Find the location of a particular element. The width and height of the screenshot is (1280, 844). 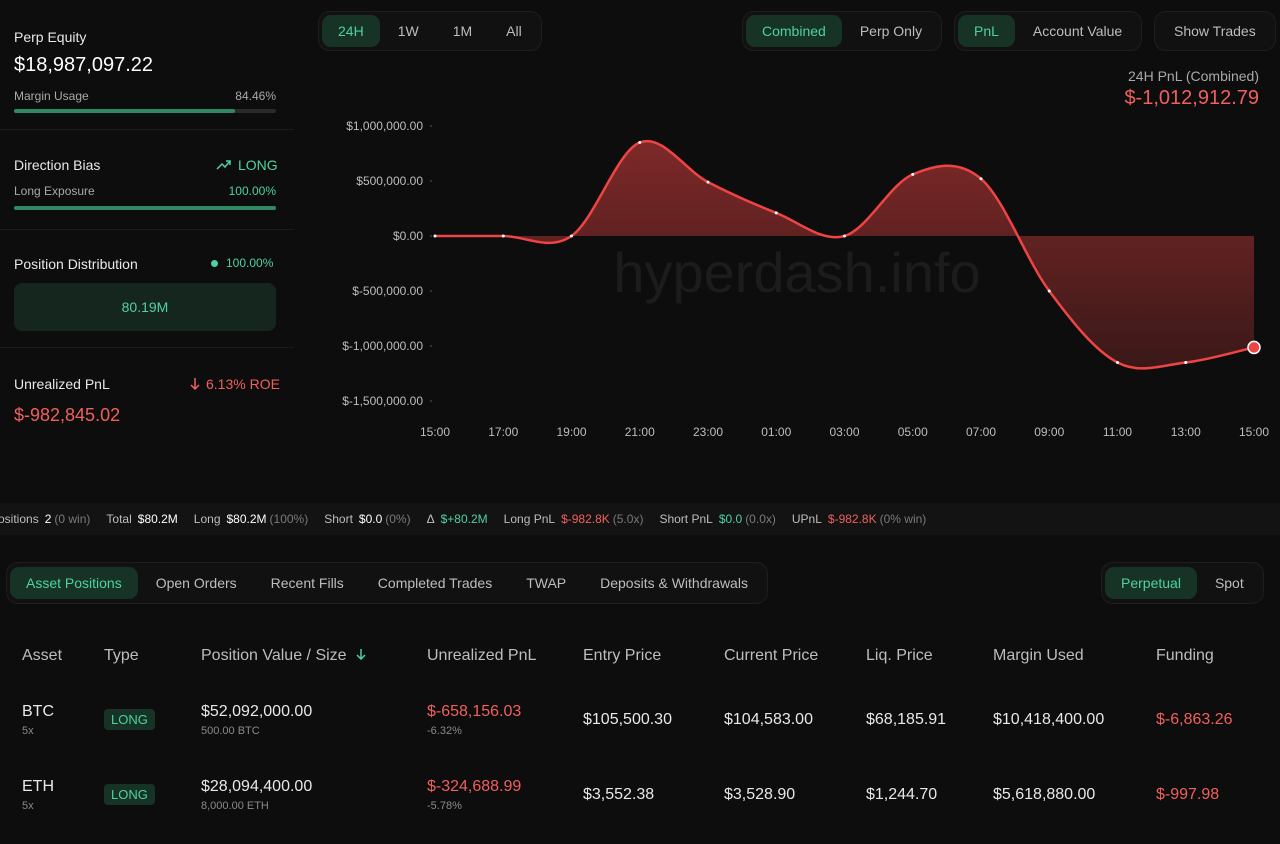

value: 84.46% is located at coordinates (255, 96).